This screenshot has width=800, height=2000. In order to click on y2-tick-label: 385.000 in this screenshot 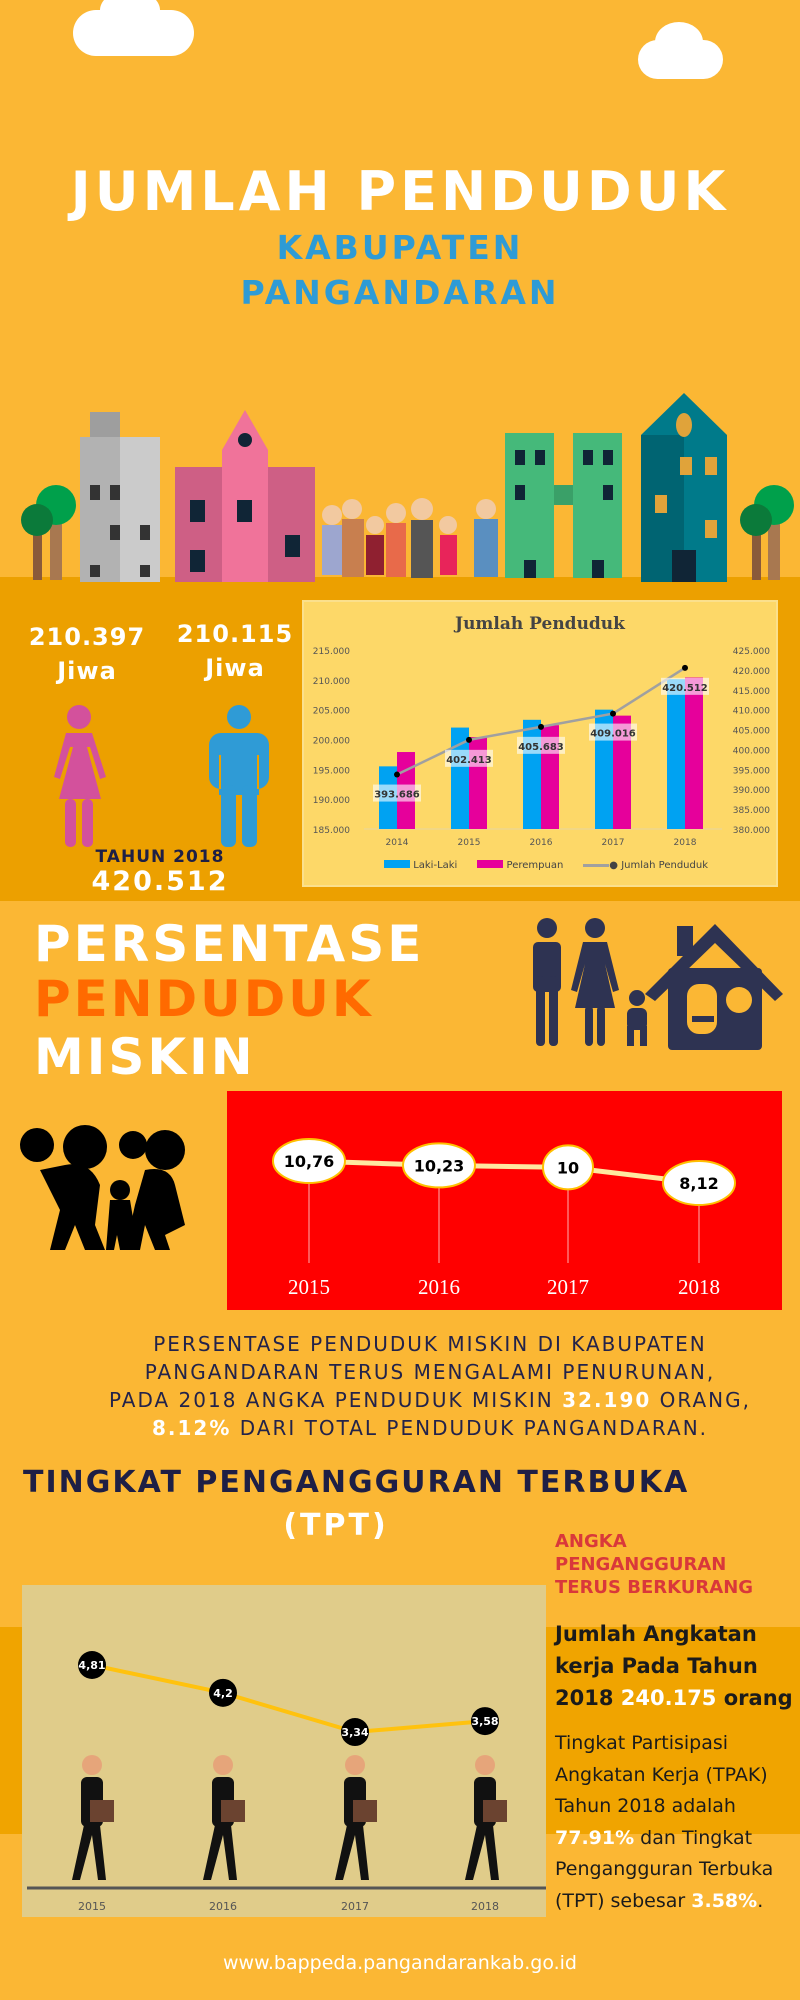, I will do `click(751, 811)`.